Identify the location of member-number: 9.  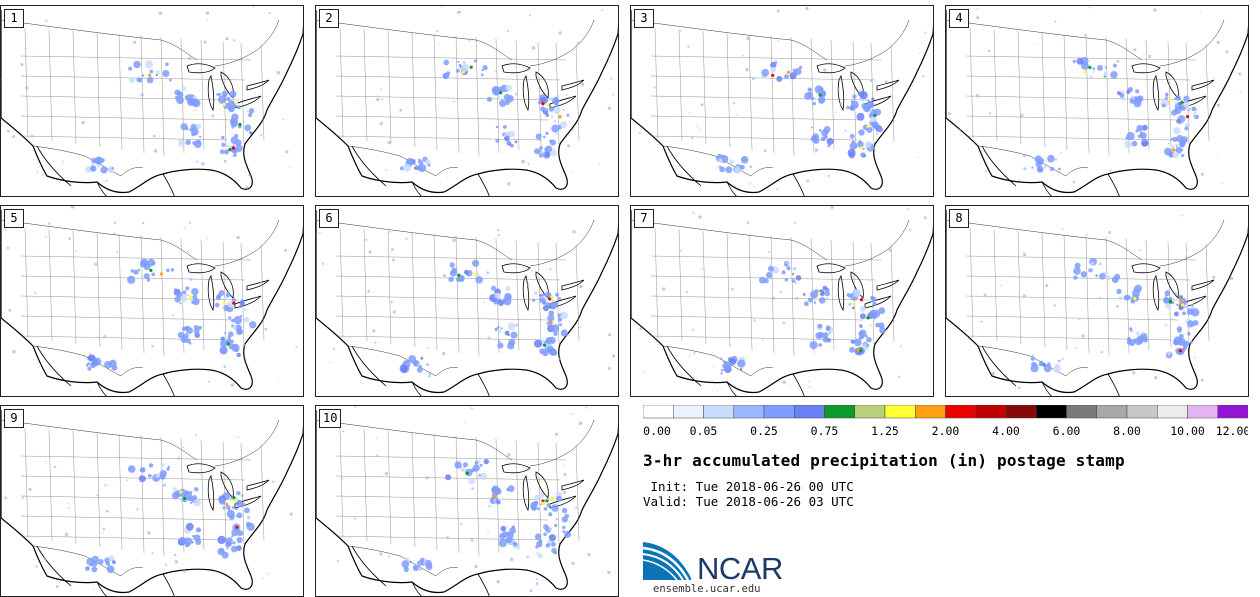
(14, 418).